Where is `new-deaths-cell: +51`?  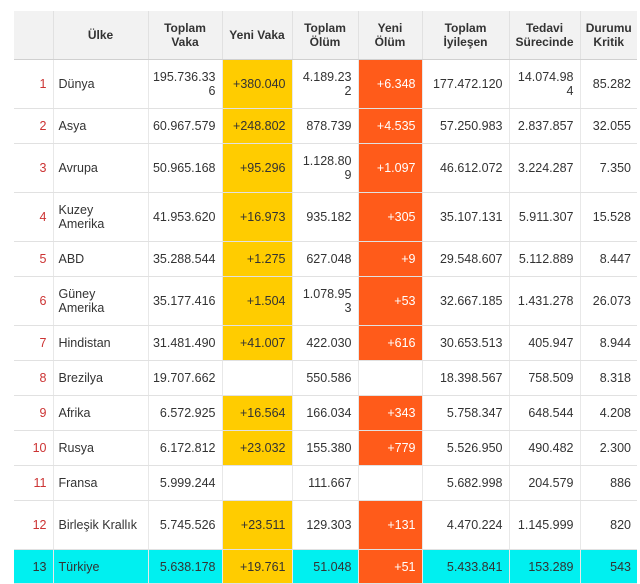
new-deaths-cell: +51 is located at coordinates (389, 566).